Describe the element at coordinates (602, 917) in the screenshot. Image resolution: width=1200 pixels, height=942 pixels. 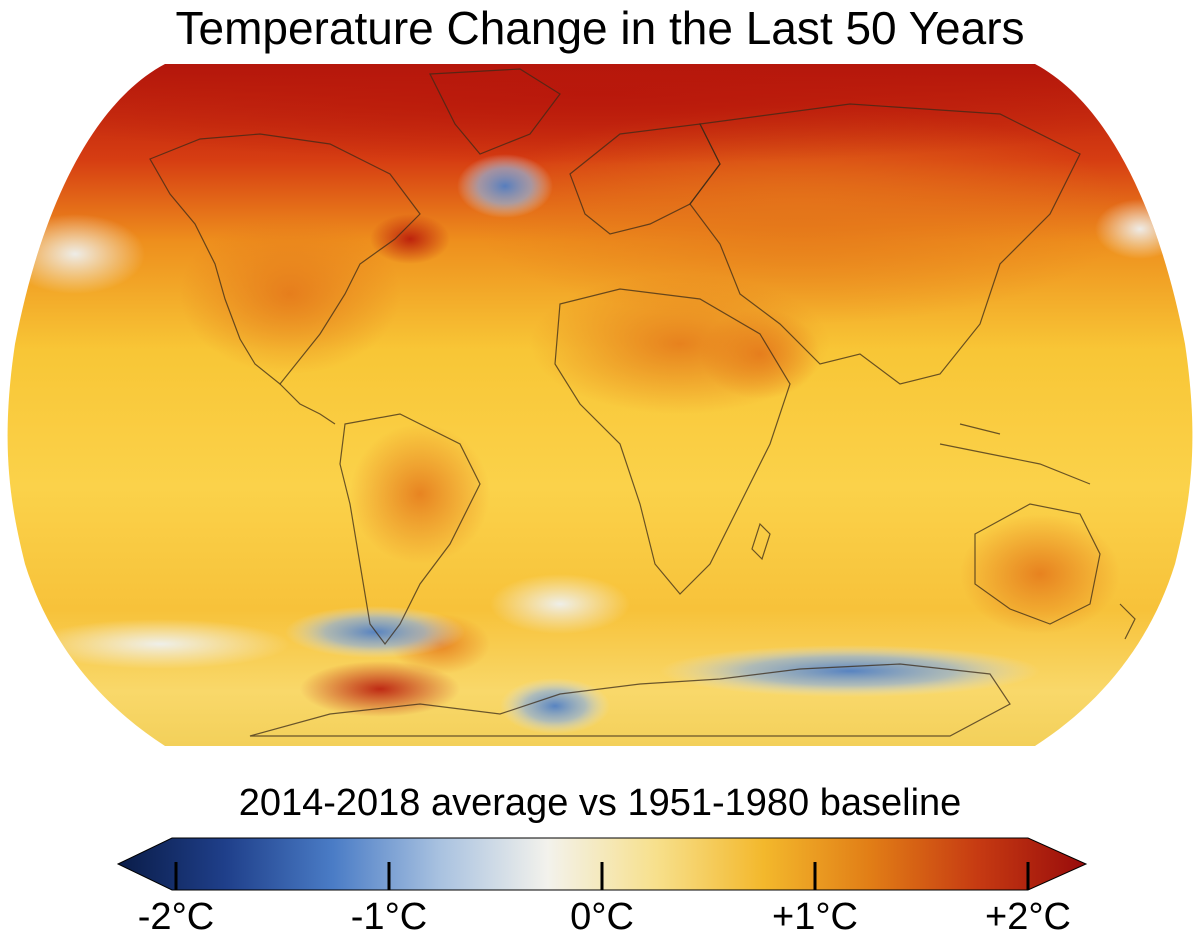
I see `scale-tick-label: 0°C` at that location.